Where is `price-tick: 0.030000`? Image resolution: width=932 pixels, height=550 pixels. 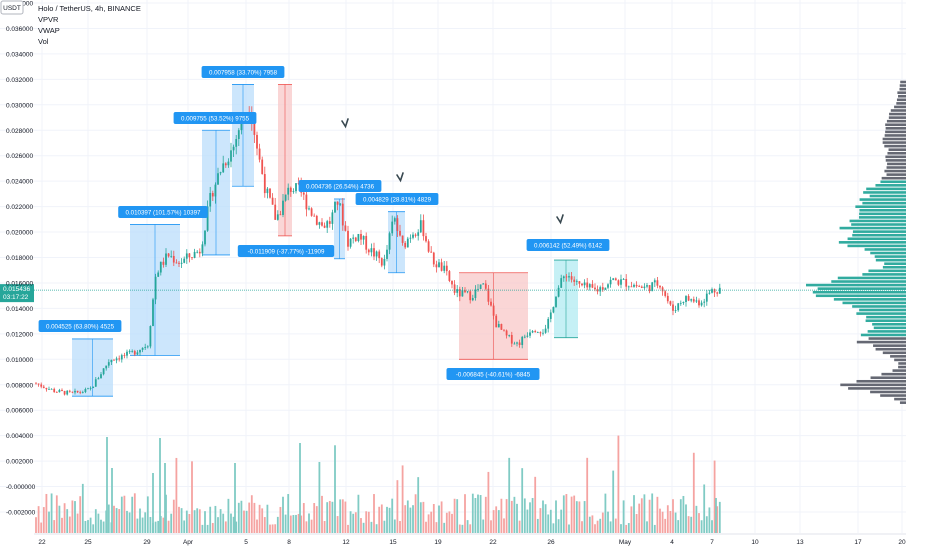 price-tick: 0.030000 is located at coordinates (19, 105).